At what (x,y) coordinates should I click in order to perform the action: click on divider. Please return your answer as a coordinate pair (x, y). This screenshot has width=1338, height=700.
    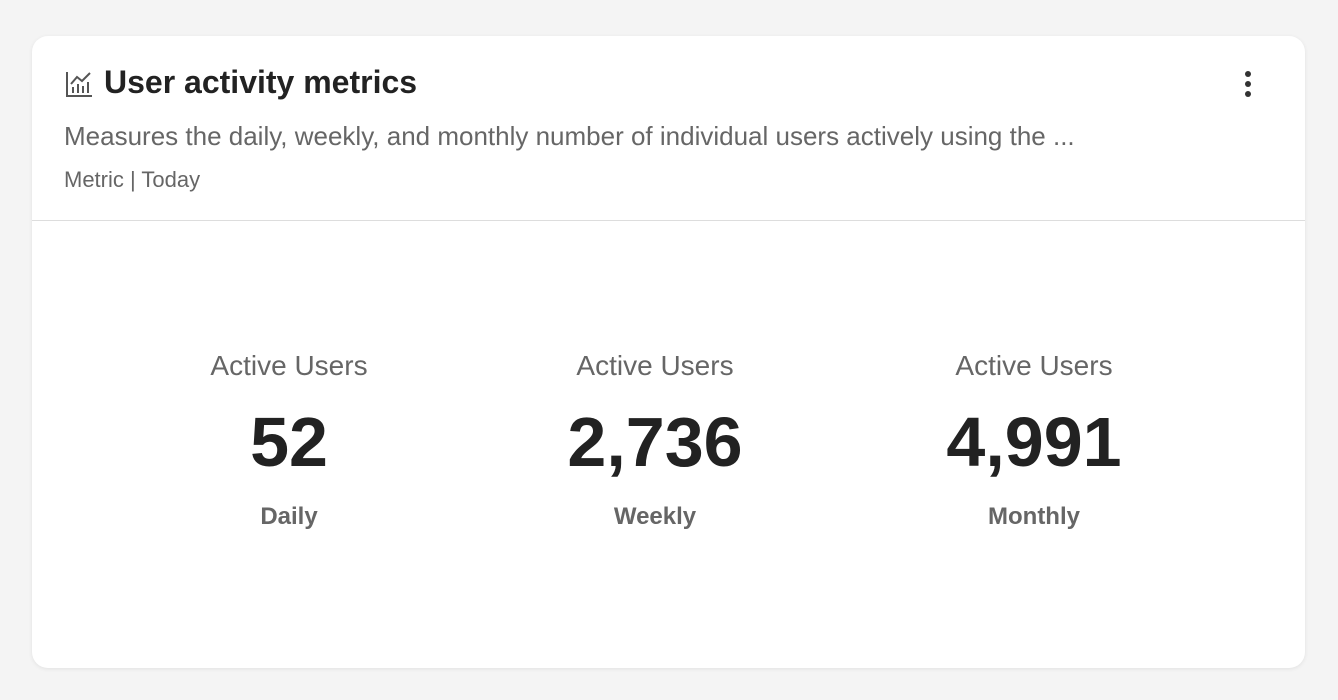
    Looking at the image, I should click on (668, 220).